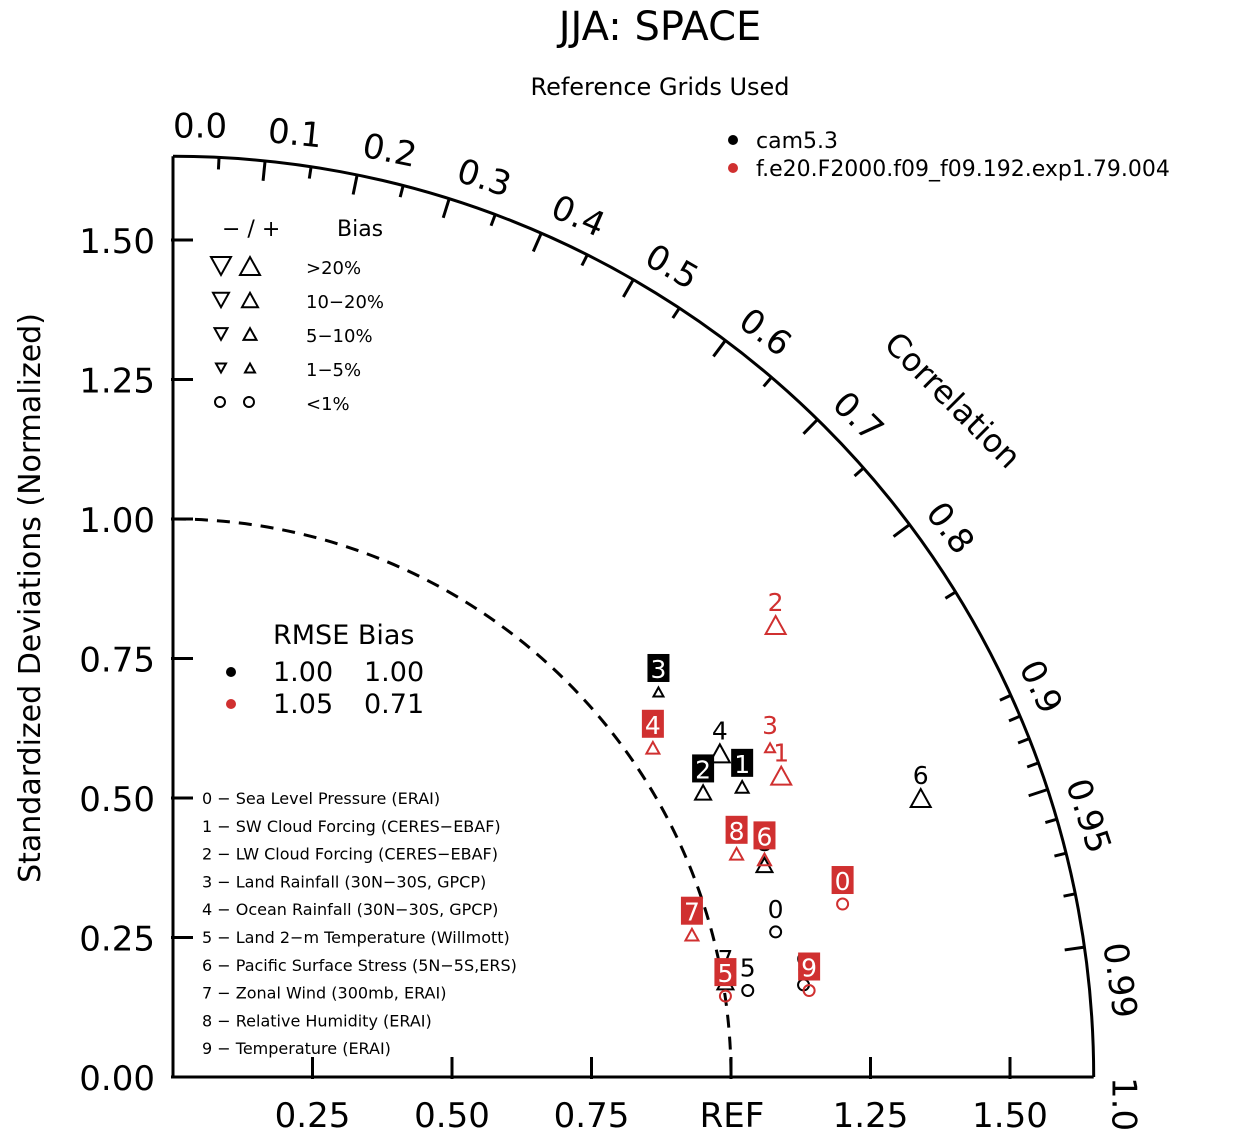 This screenshot has width=1245, height=1135. Describe the element at coordinates (200, 126) in the screenshot. I see `correlation-label-tick: 0.0` at that location.